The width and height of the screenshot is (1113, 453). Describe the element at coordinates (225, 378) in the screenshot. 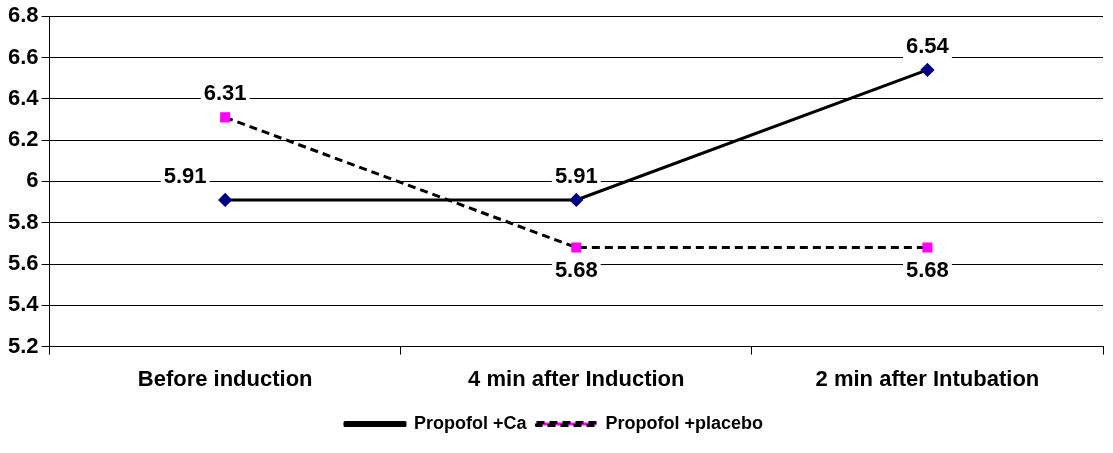

I see `x-tick-label: Before induction` at that location.